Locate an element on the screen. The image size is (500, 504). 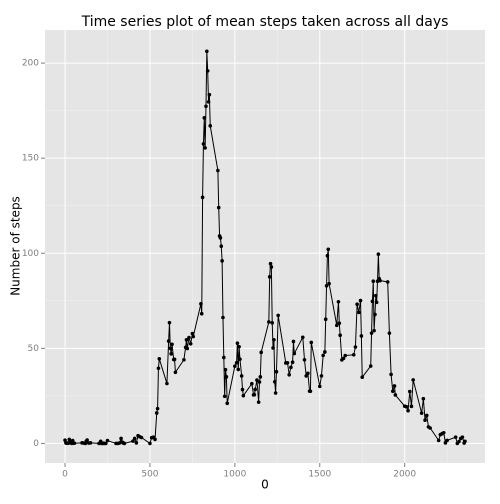
y-tick-label: 200 is located at coordinates (30, 64).